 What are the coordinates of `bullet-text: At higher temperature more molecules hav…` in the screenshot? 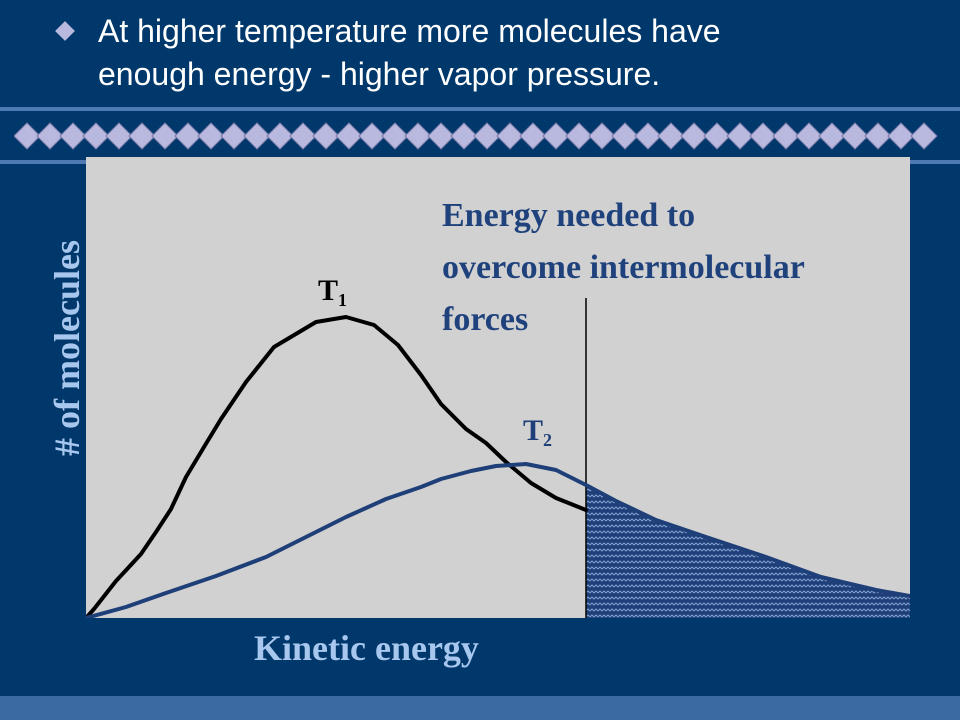 It's located at (409, 53).